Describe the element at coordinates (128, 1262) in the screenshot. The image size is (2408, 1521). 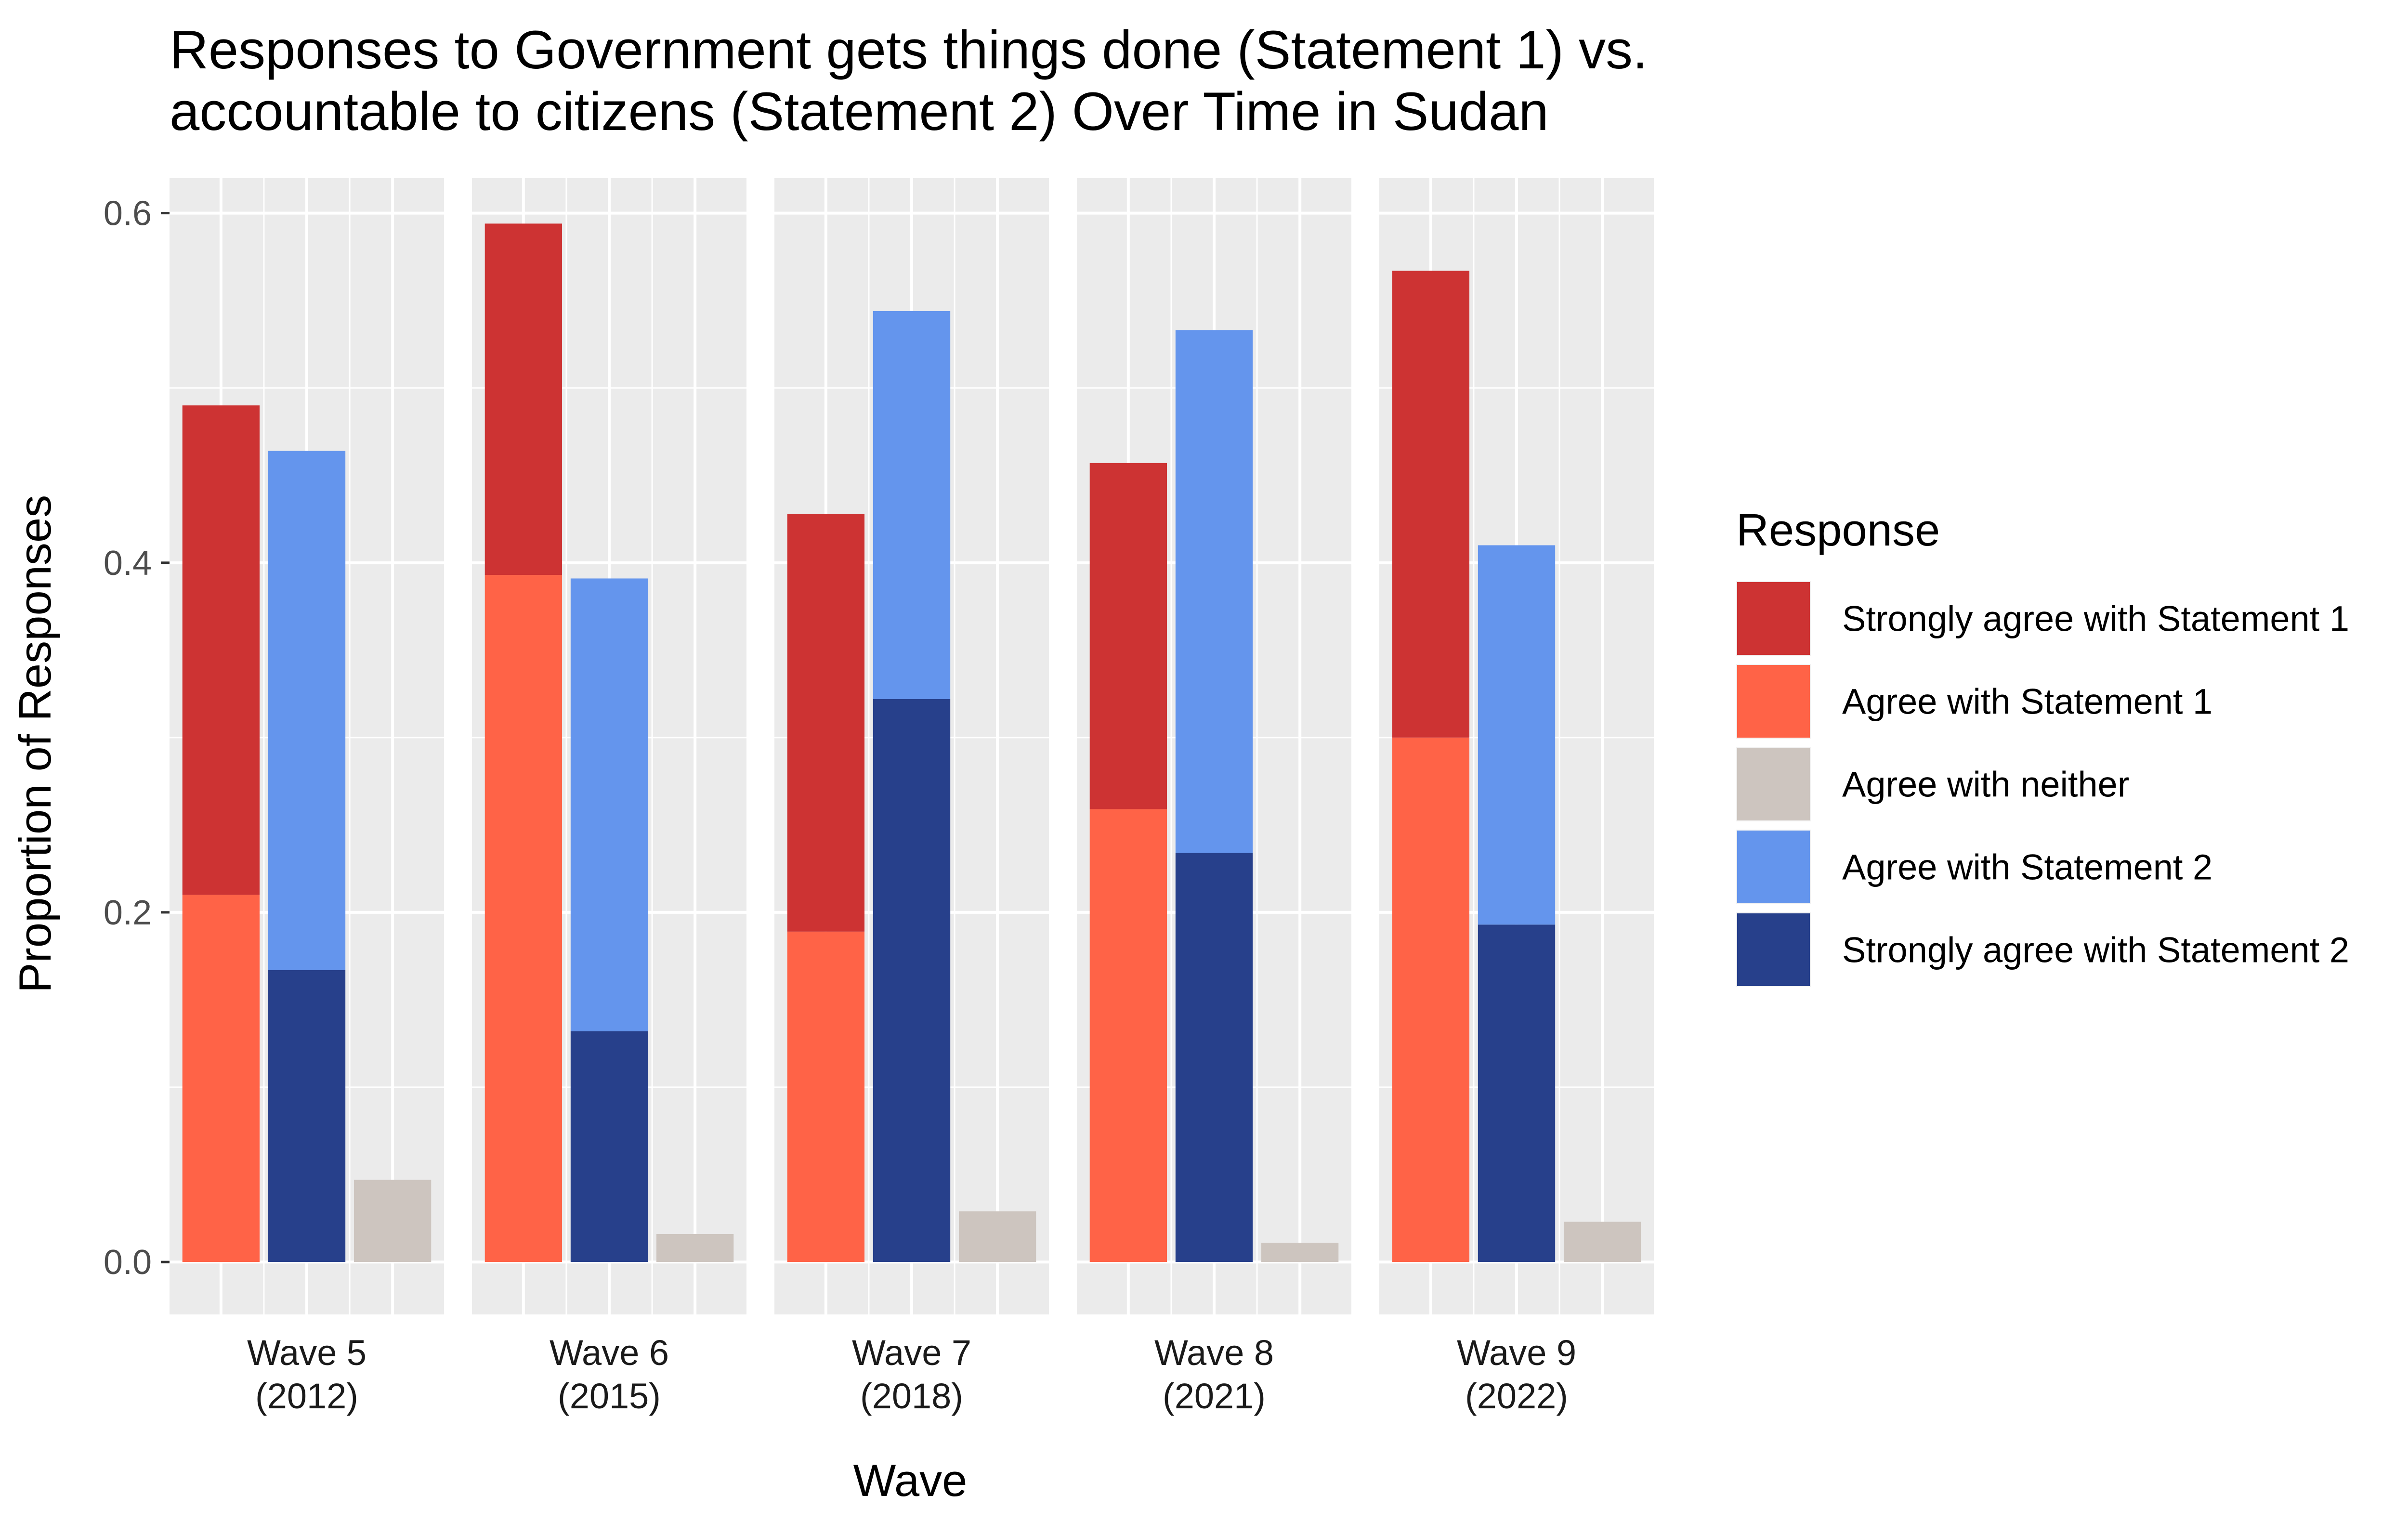
I see `y-tick-label: 0.0` at that location.